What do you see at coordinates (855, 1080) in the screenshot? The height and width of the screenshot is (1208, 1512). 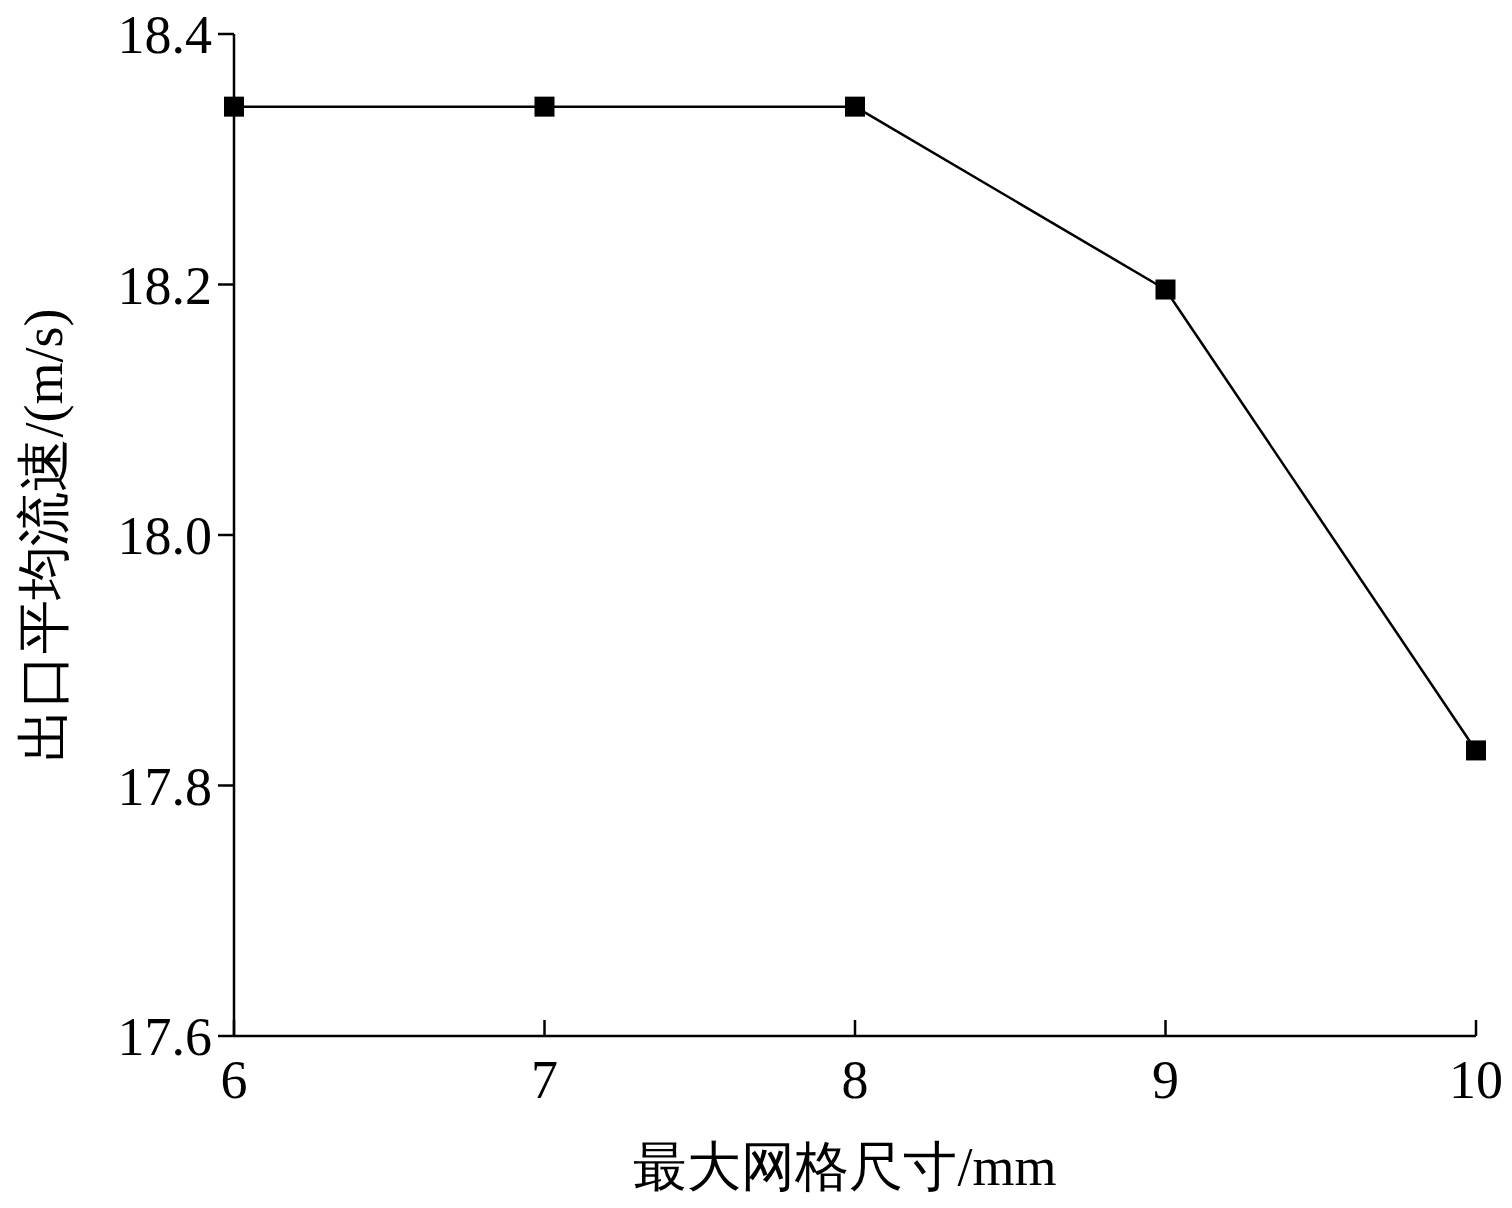 I see `x-tick-label: 8` at bounding box center [855, 1080].